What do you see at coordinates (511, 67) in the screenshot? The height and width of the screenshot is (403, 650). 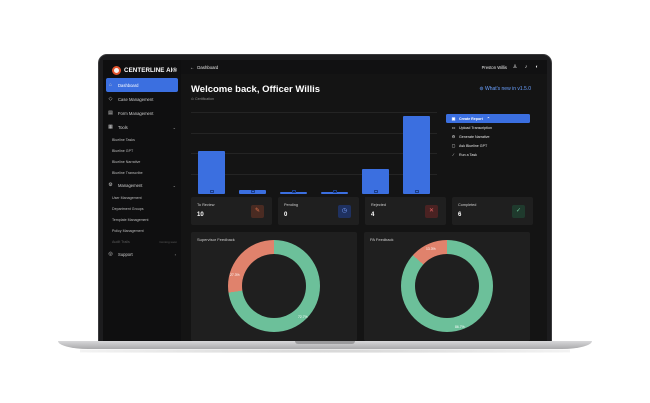 I see `topbar-right: Preston Willis ♙ ♪ ◐` at bounding box center [511, 67].